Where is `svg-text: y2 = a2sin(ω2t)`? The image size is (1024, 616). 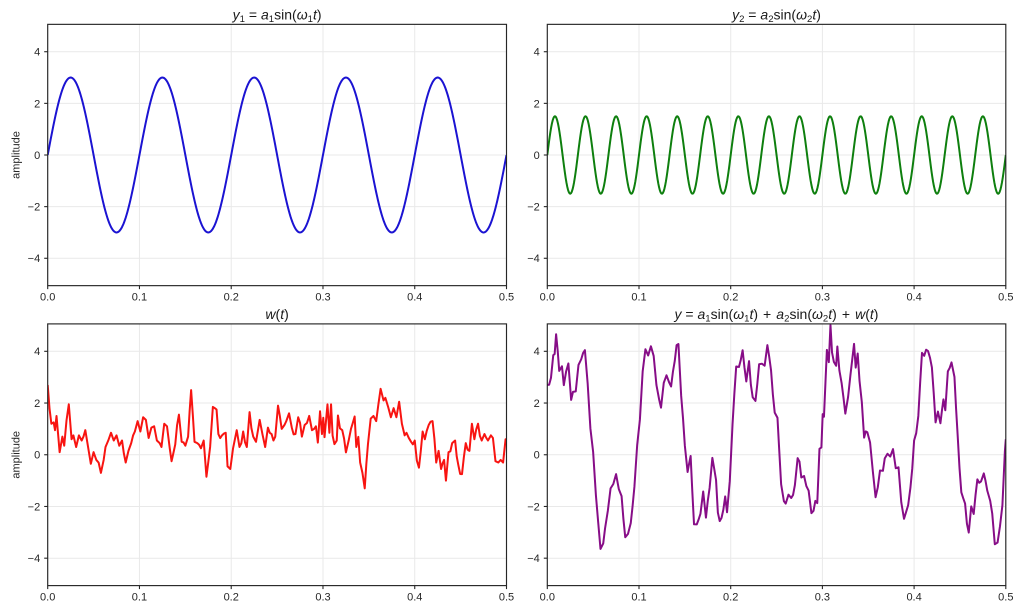
svg-text: y2 = a2sin(ω2t) is located at coordinates (776, 16).